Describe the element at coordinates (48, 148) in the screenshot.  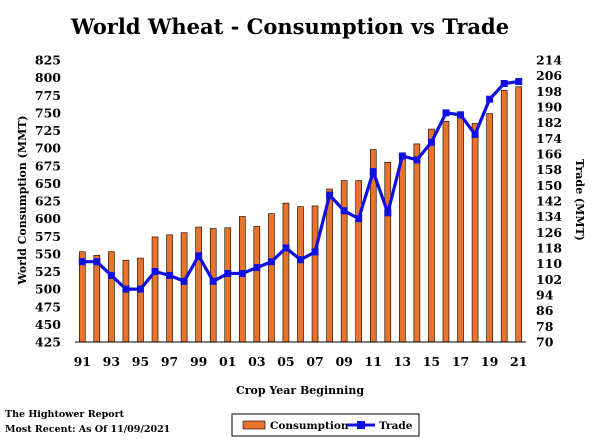
I see `left-tick-label: 700` at that location.